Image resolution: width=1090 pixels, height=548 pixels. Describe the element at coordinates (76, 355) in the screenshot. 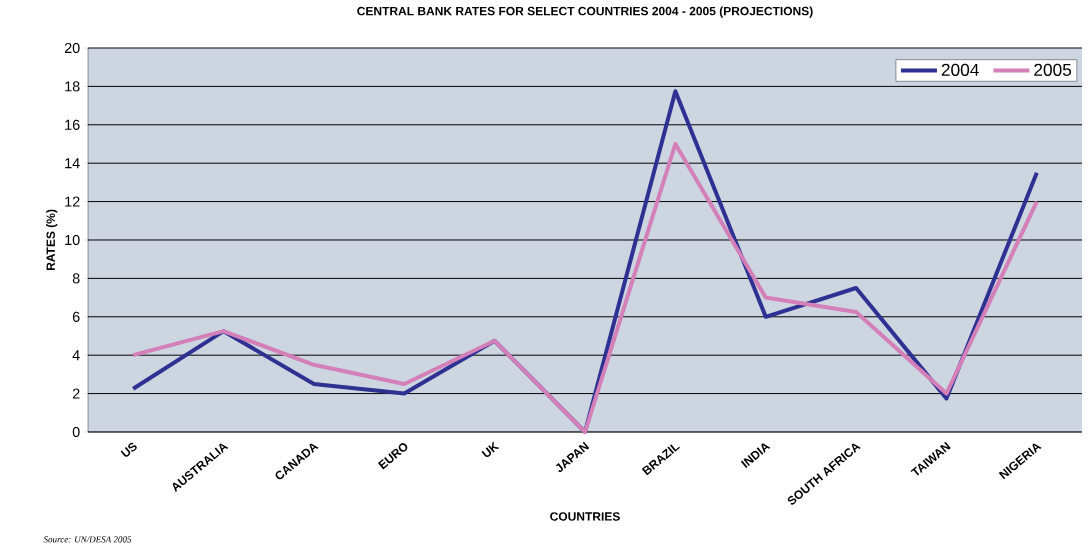

I see `y-tick-label: 4` at that location.